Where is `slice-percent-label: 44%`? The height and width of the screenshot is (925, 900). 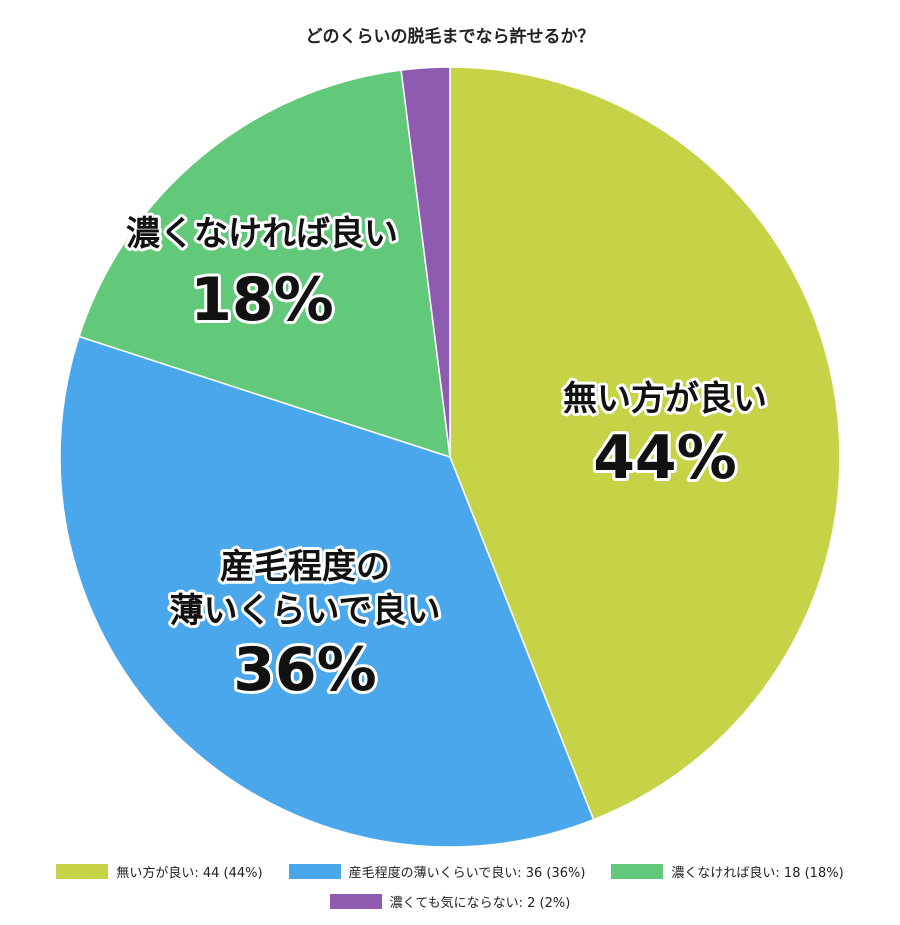 slice-percent-label: 44% is located at coordinates (665, 458).